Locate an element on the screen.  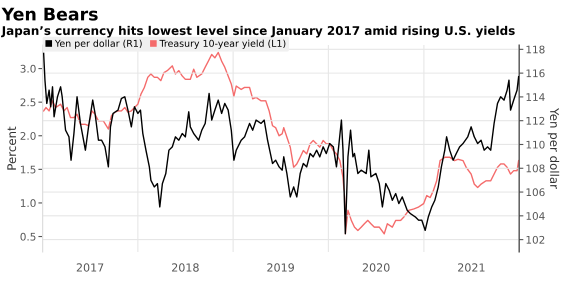
y2-tick-label: 108 is located at coordinates (535, 168).